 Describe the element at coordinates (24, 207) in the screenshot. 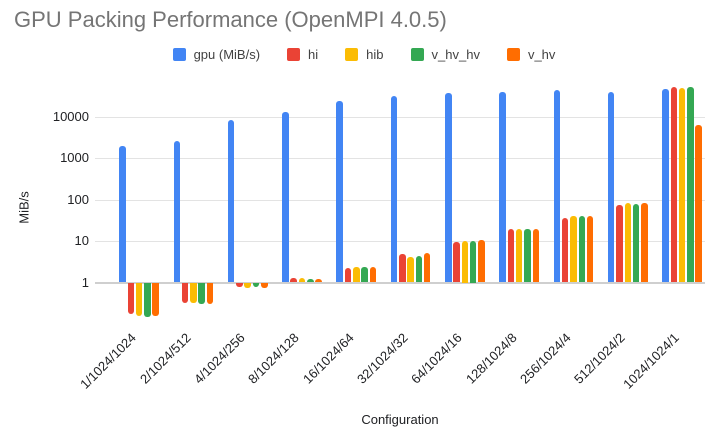

I see `y-axis-title: MiB/s` at that location.